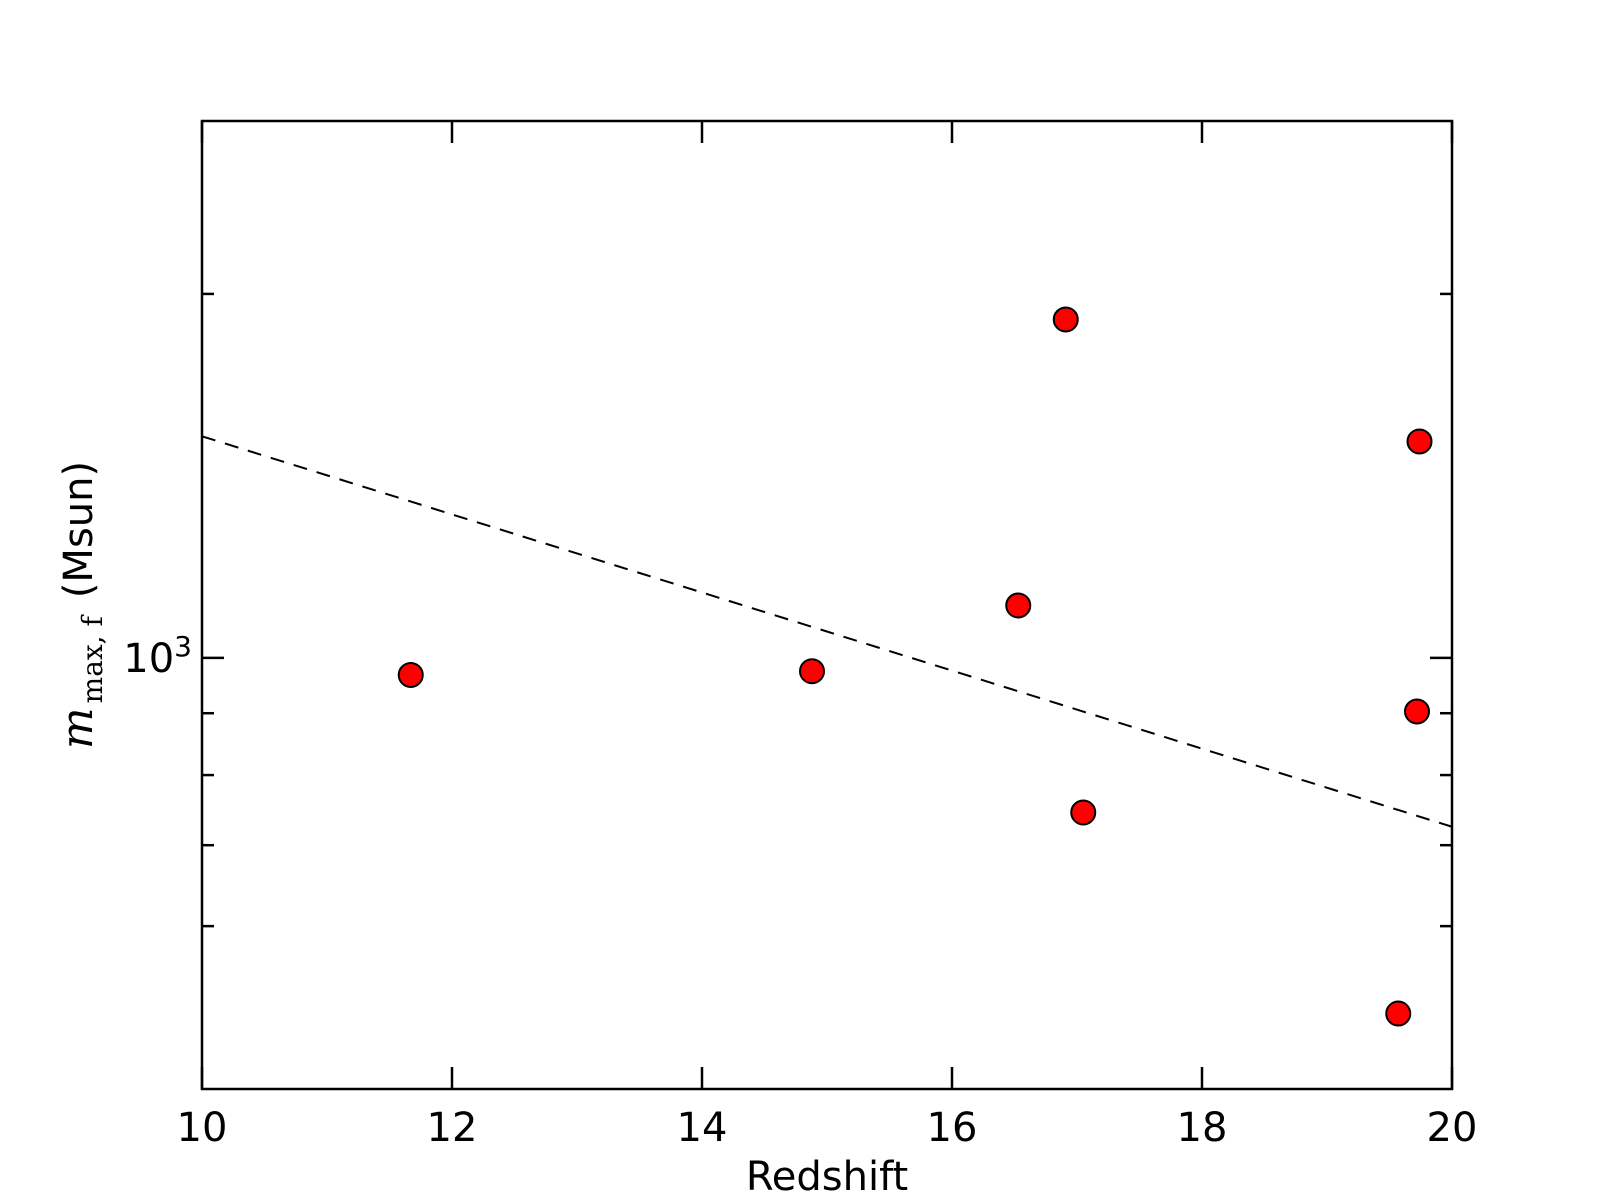 The height and width of the screenshot is (1200, 1600). Describe the element at coordinates (79, 529) in the screenshot. I see `y-axis-unit: (Msun)` at that location.